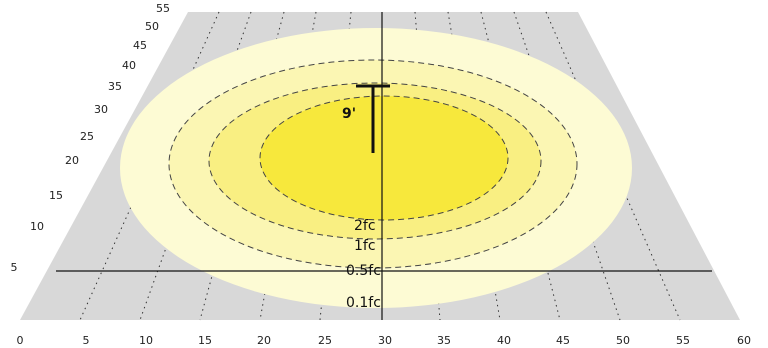 The width and height of the screenshot is (768, 348). Describe the element at coordinates (56, 195) in the screenshot. I see `y-tick: 15` at that location.